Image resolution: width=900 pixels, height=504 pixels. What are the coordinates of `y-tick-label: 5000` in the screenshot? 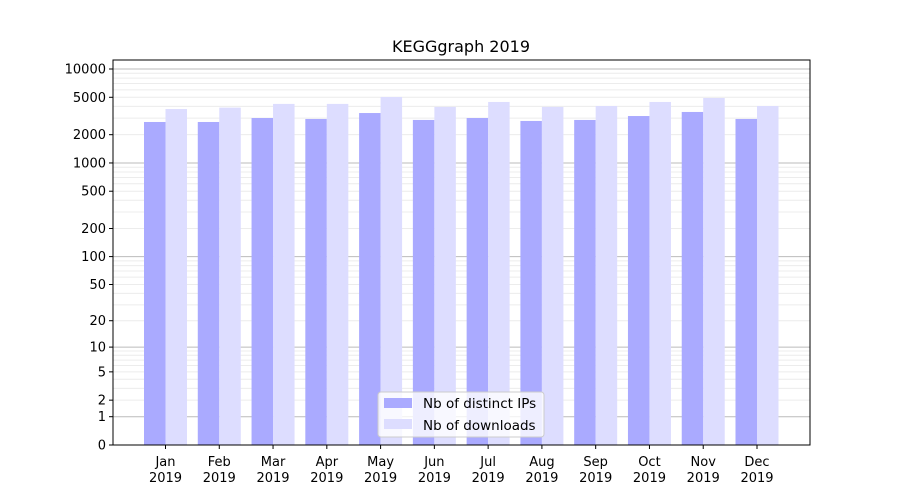 It's located at (89, 98).